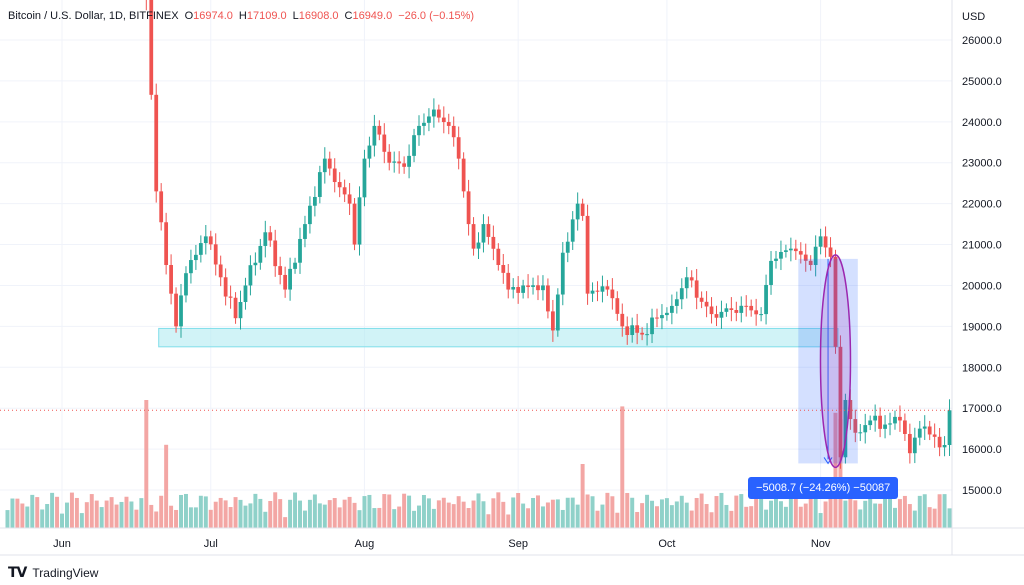 This screenshot has width=1024, height=585. Describe the element at coordinates (512, 541) in the screenshot. I see `time-axis: Jun Jul Aug Sep Oct Nov` at that location.